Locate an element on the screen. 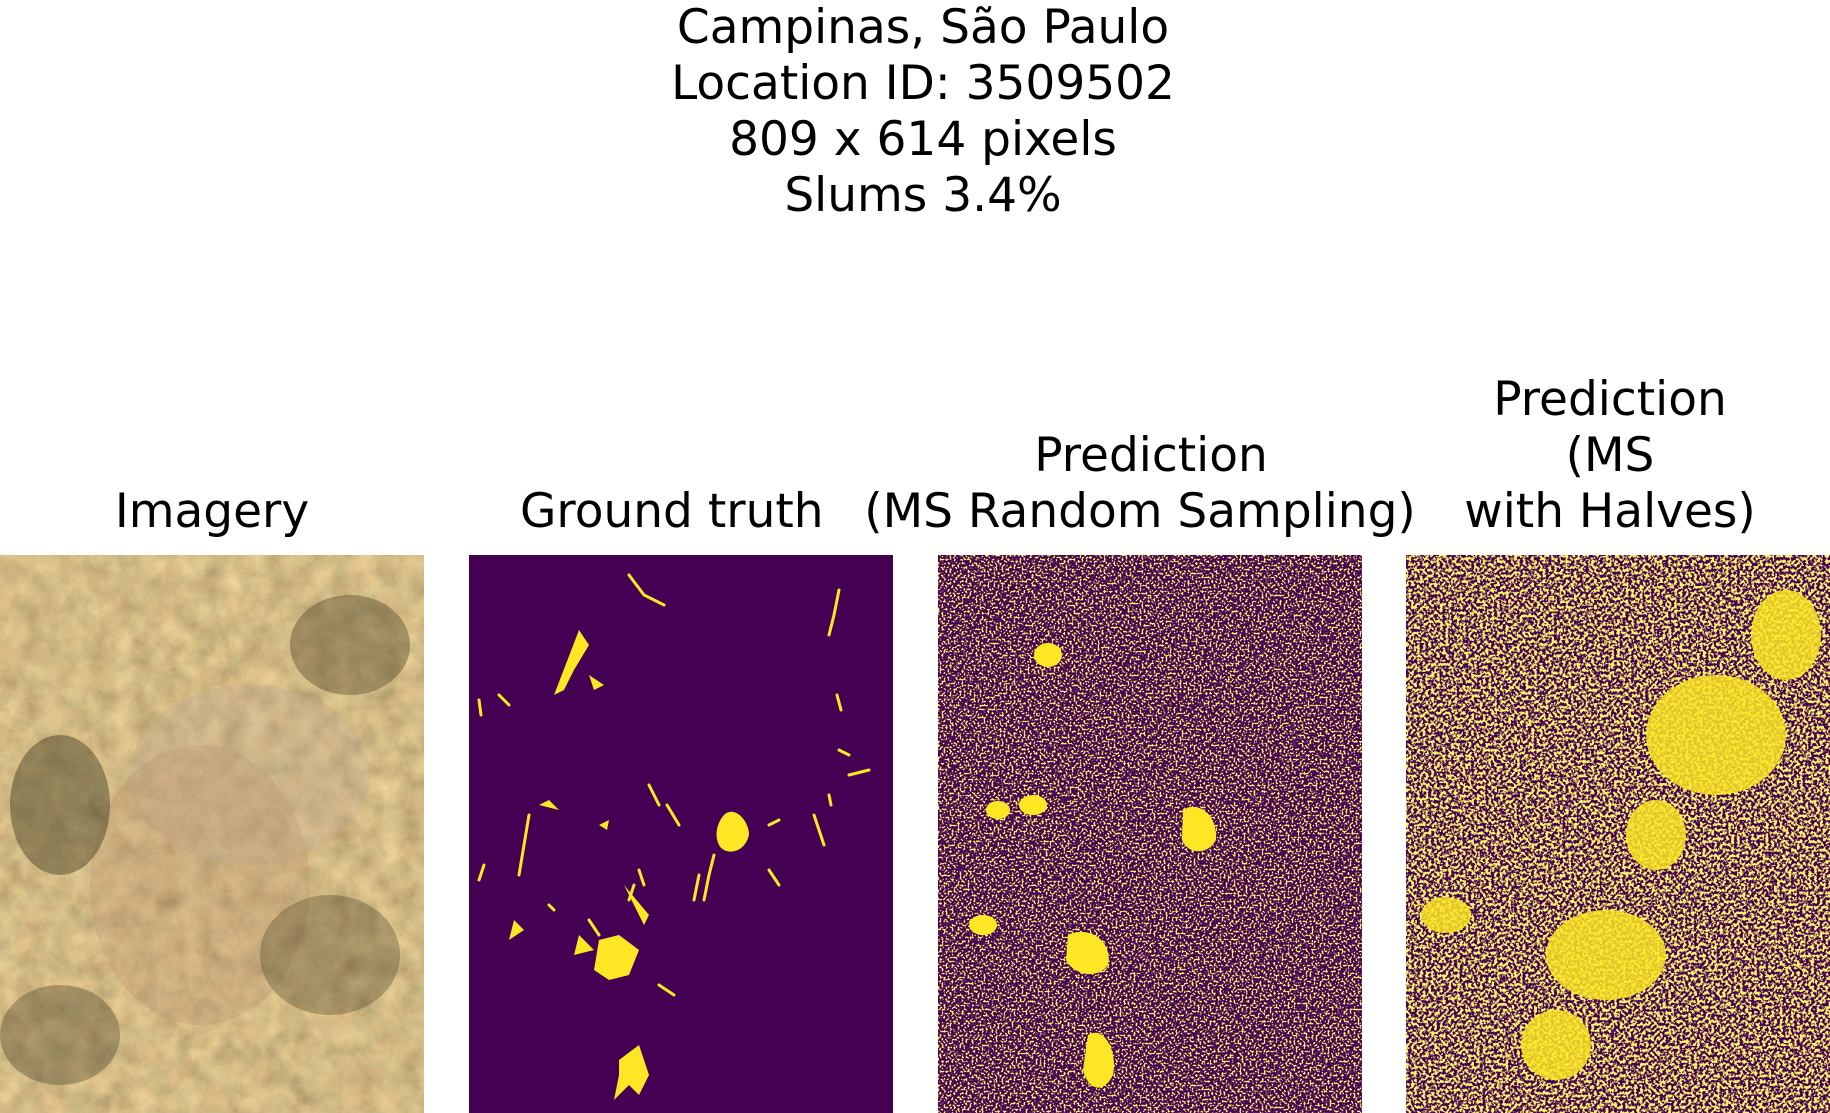 The image size is (1830, 1113). prediction-random-sampling-mask is located at coordinates (1150, 834).